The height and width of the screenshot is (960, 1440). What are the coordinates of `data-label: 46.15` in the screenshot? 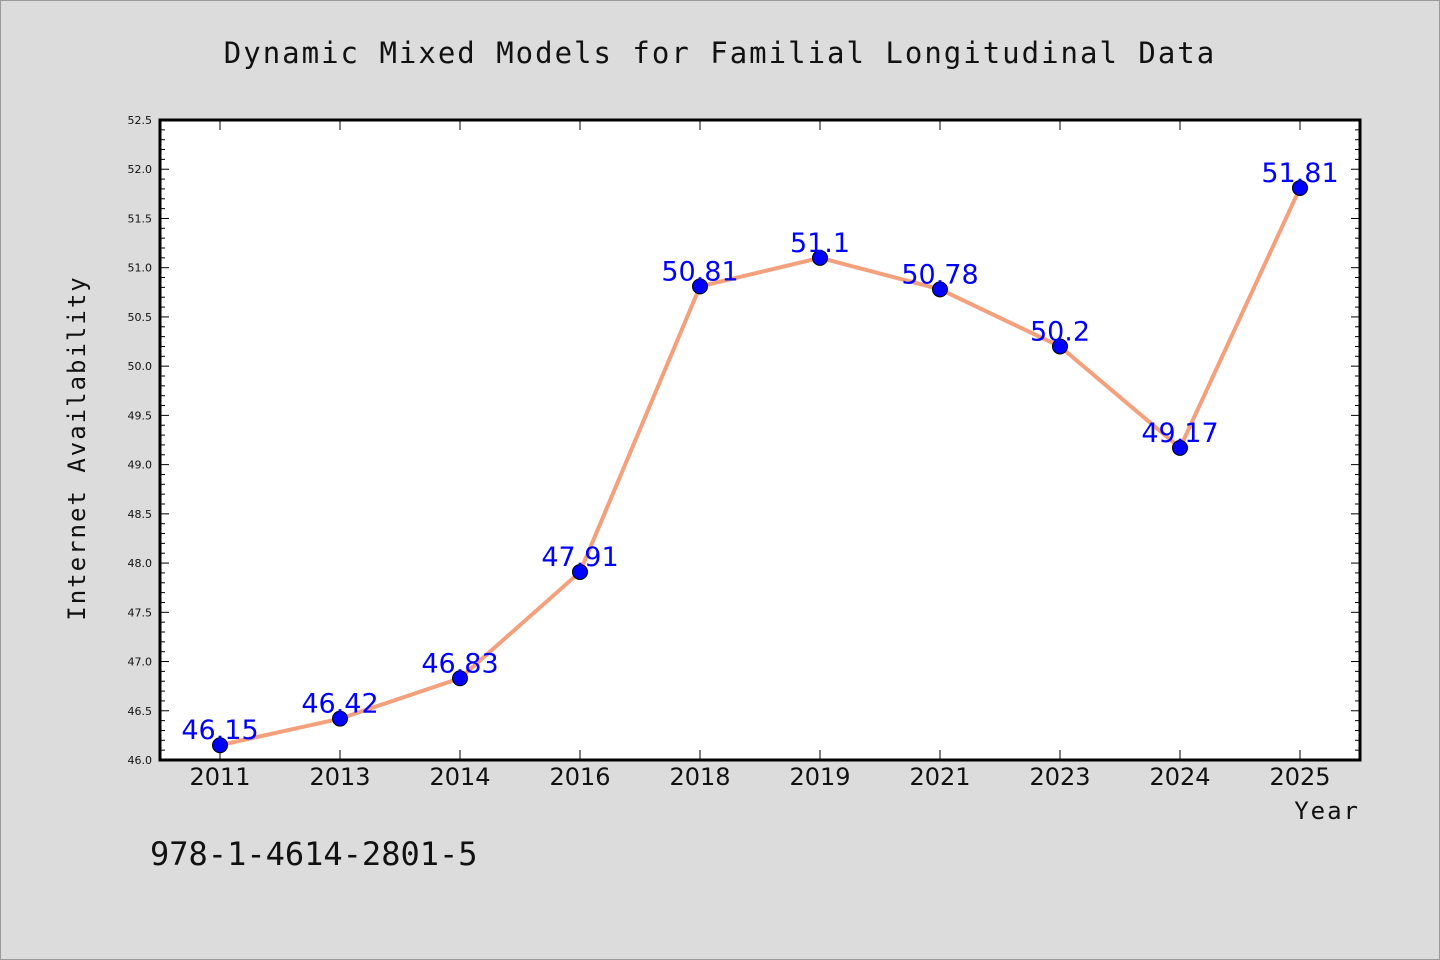 It's located at (219, 730).